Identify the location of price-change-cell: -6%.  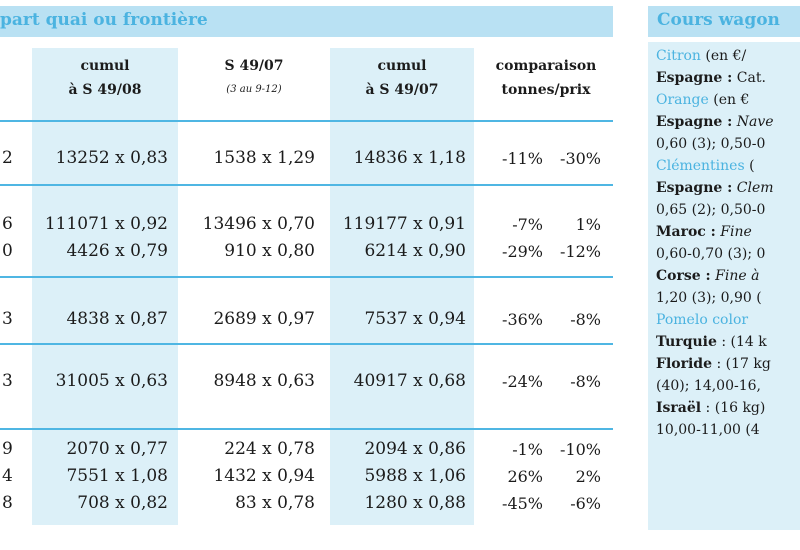
(585, 503).